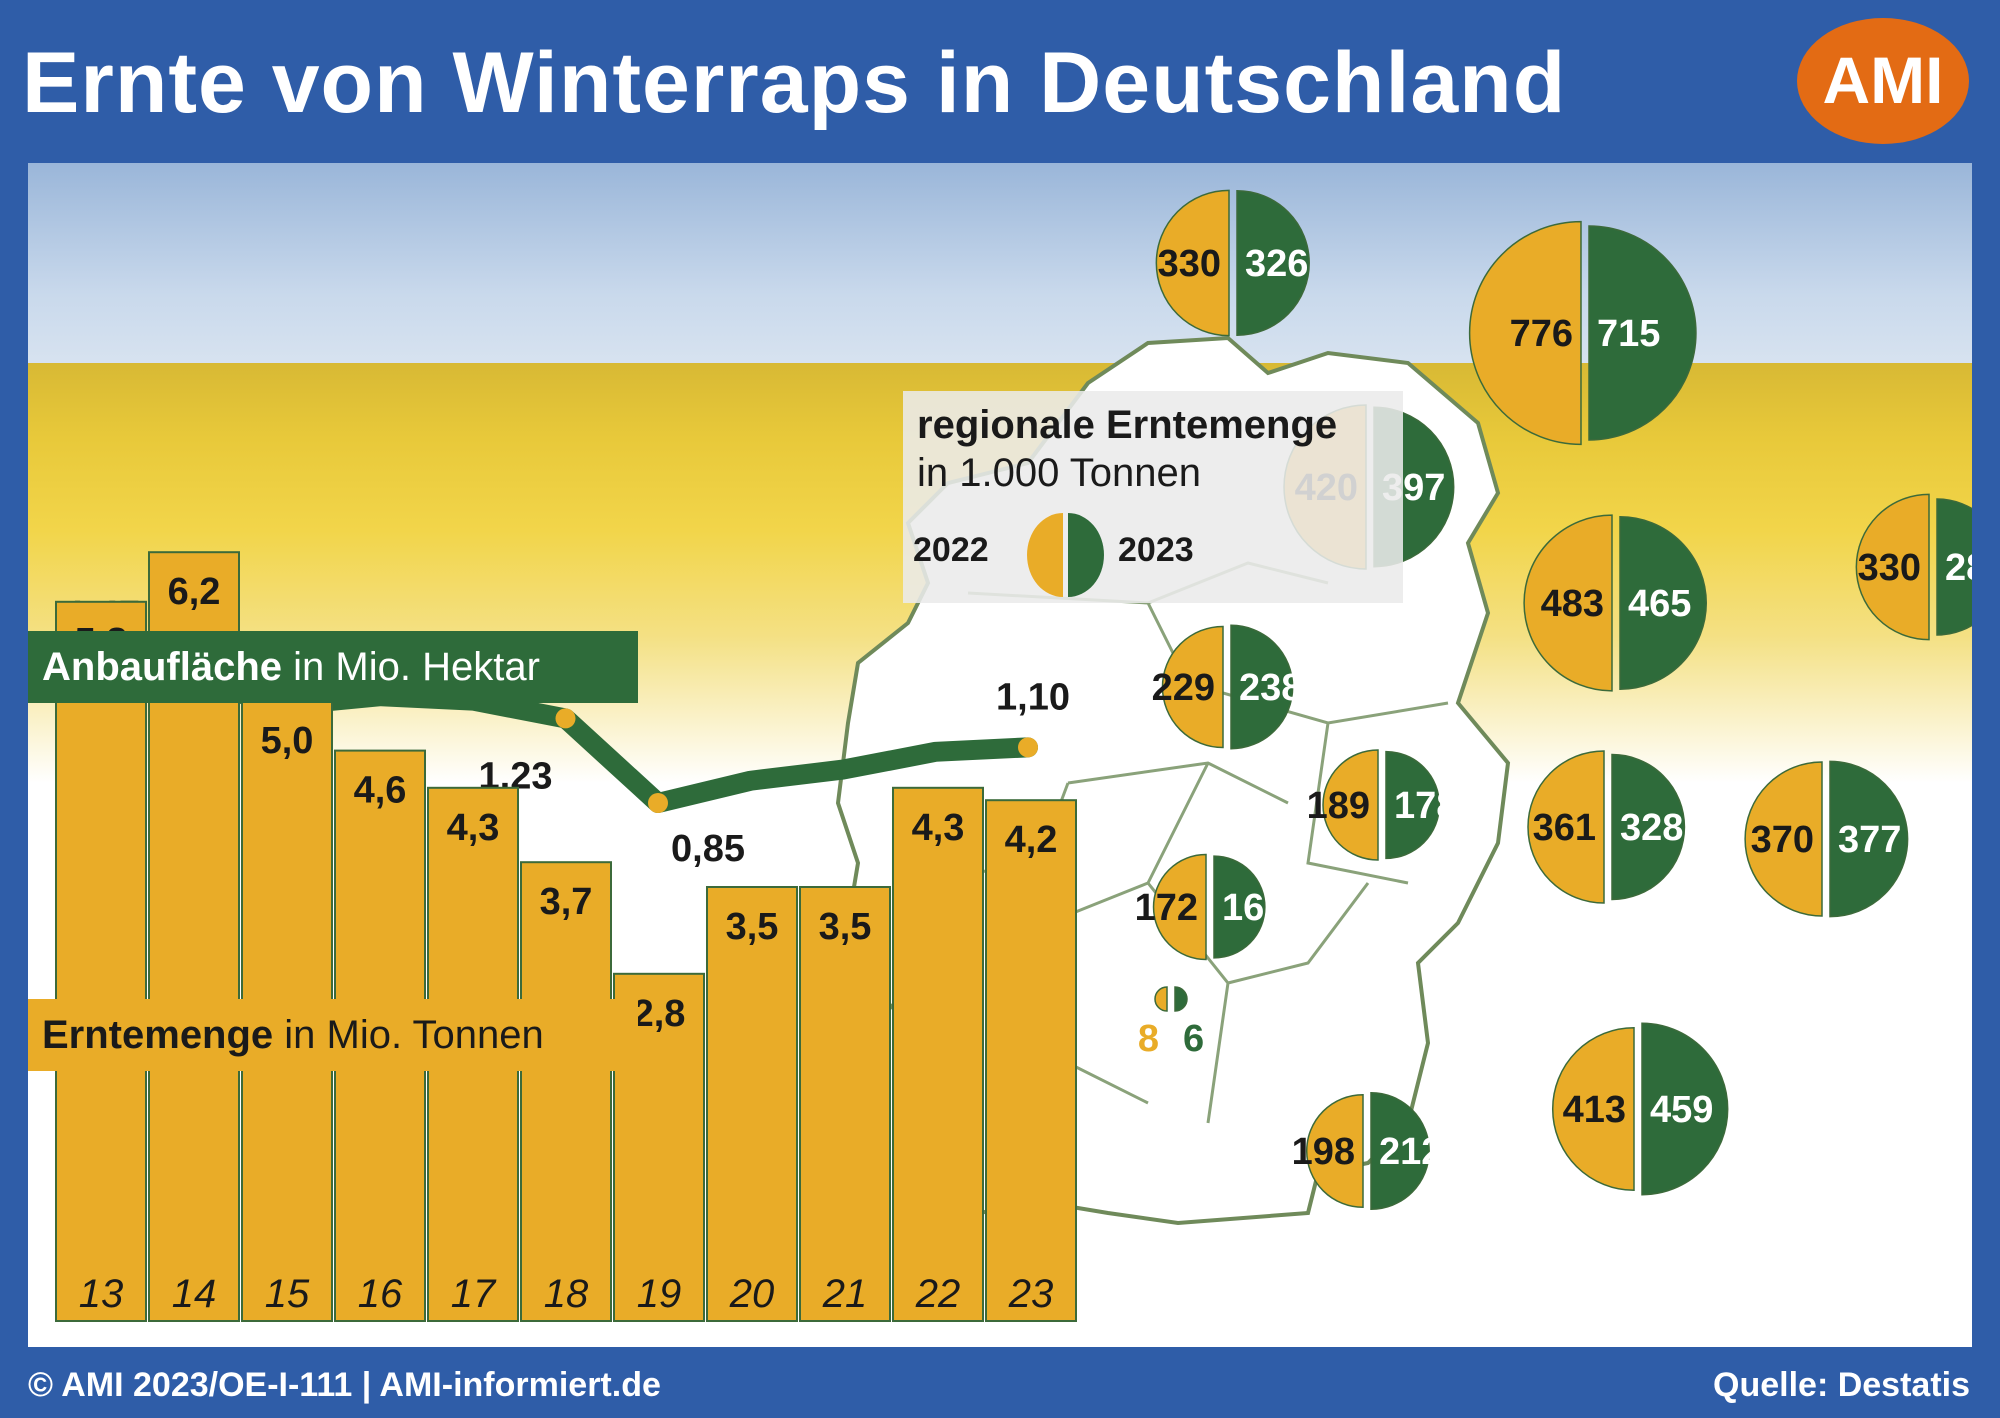 Image resolution: width=2000 pixels, height=1418 pixels. I want to click on region-value-2022: 189, so click(1338, 806).